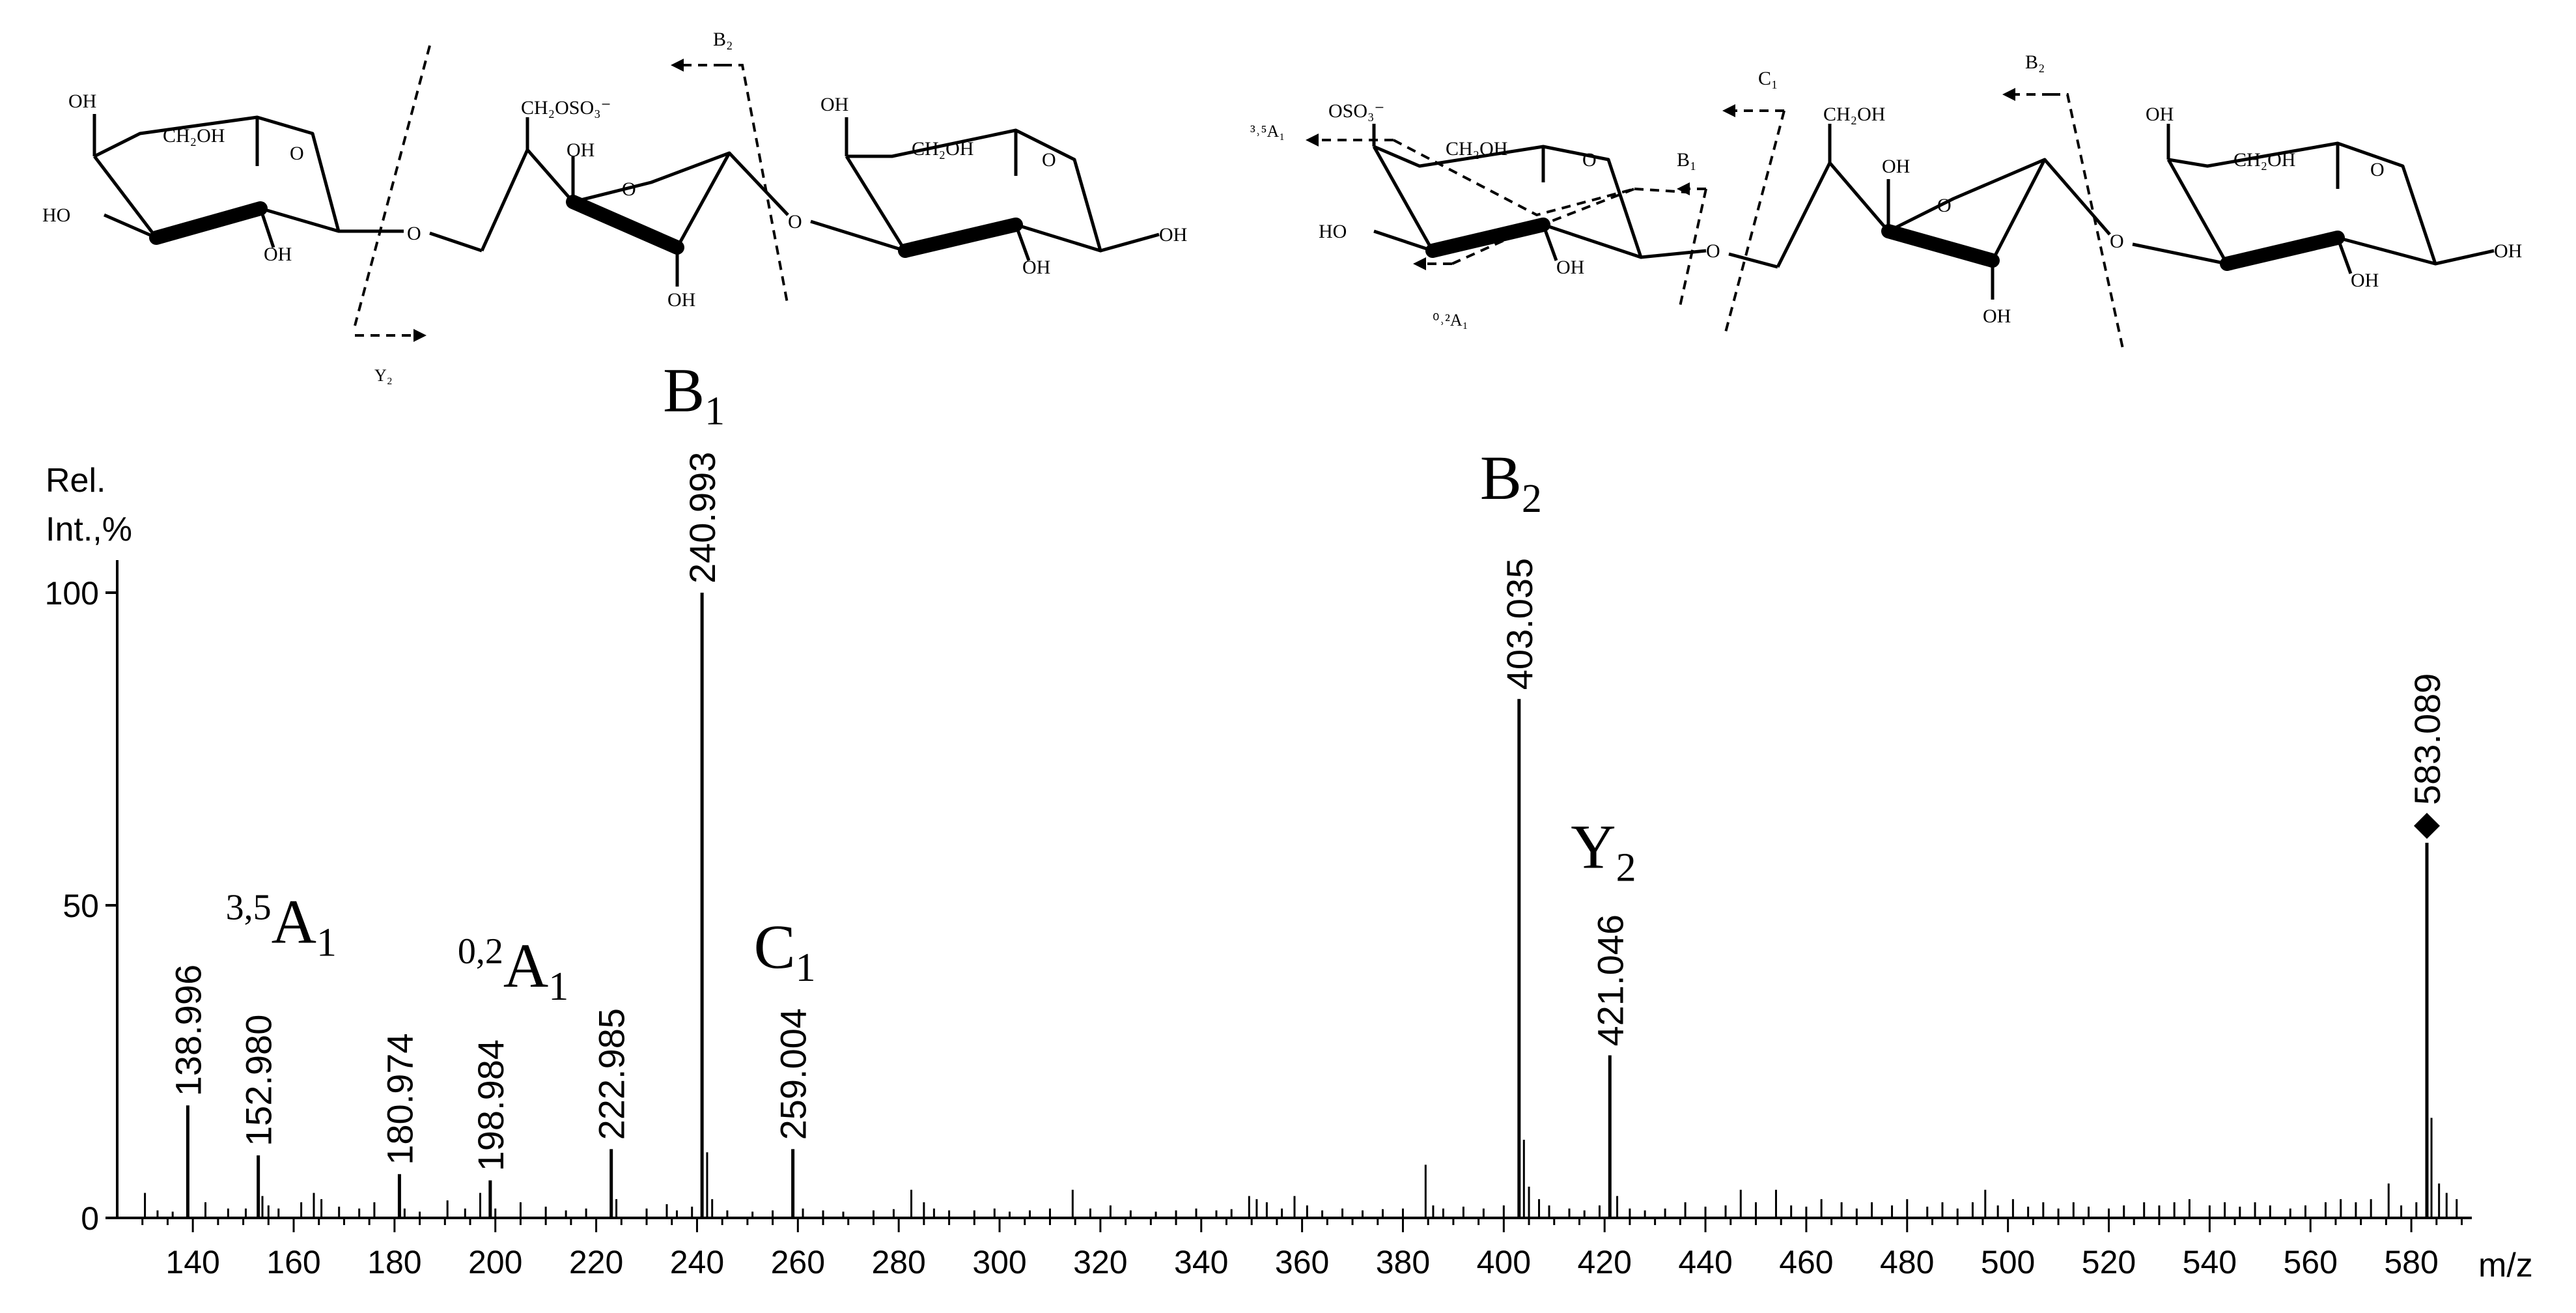 This screenshot has width=2576, height=1313. What do you see at coordinates (1049, 160) in the screenshot?
I see `left-r3-o: O` at bounding box center [1049, 160].